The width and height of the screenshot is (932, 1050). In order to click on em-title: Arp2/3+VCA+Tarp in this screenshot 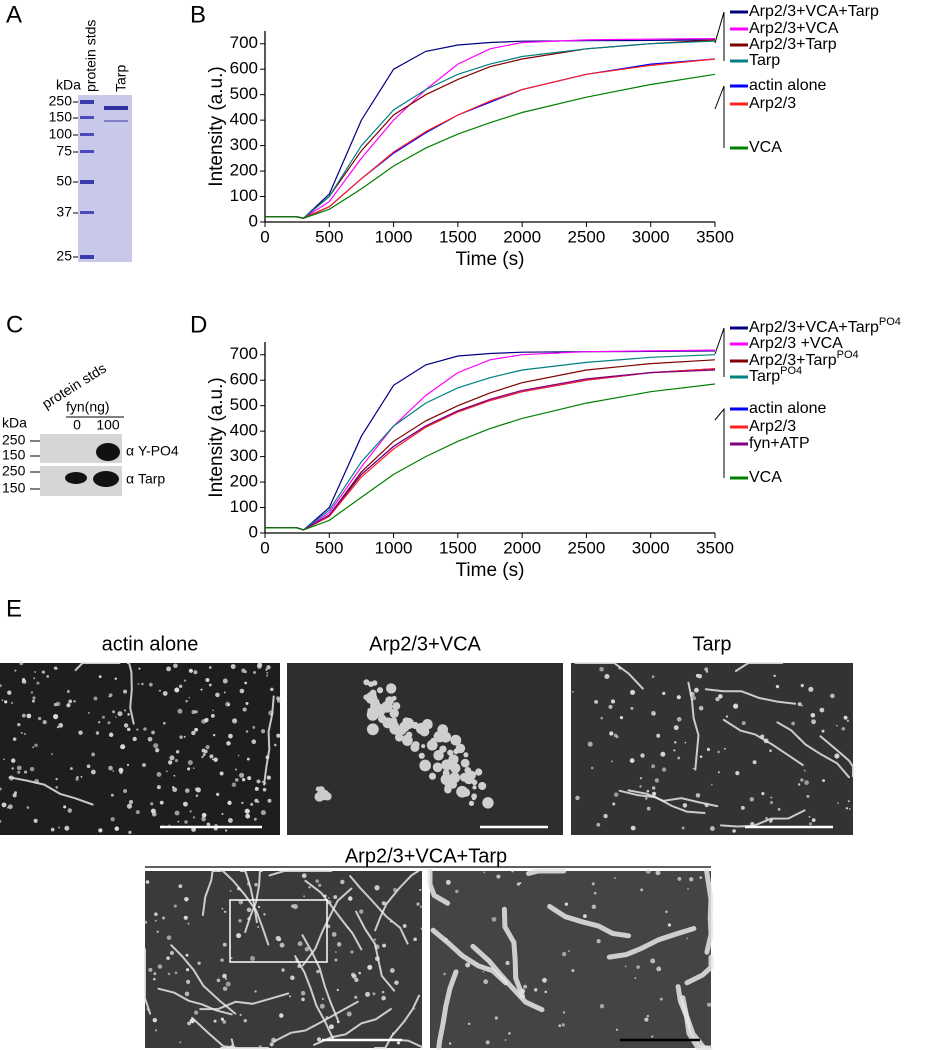, I will do `click(426, 856)`.